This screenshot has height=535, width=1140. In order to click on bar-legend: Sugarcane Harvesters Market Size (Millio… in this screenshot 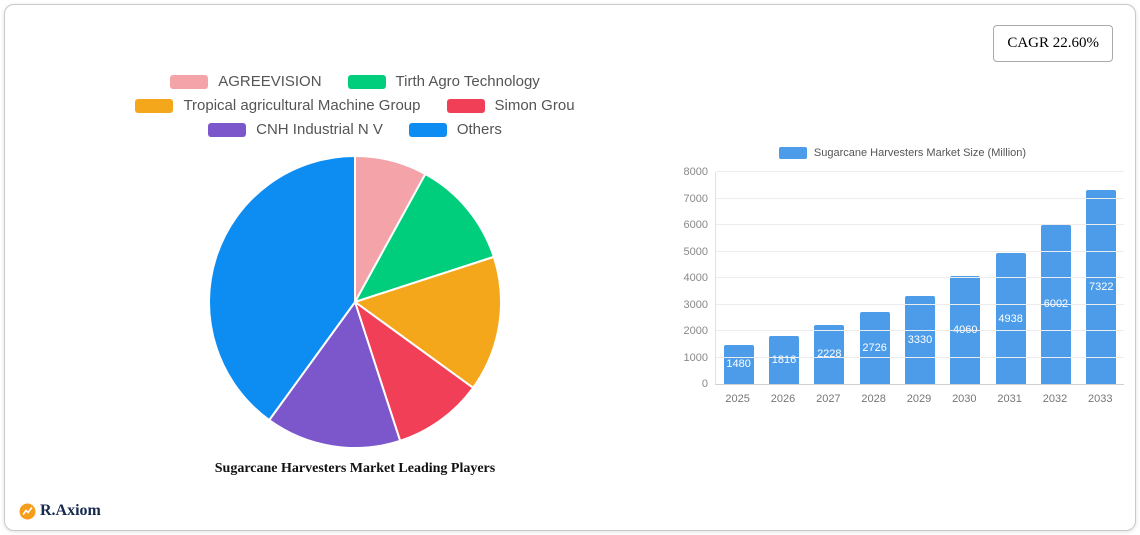, I will do `click(900, 153)`.